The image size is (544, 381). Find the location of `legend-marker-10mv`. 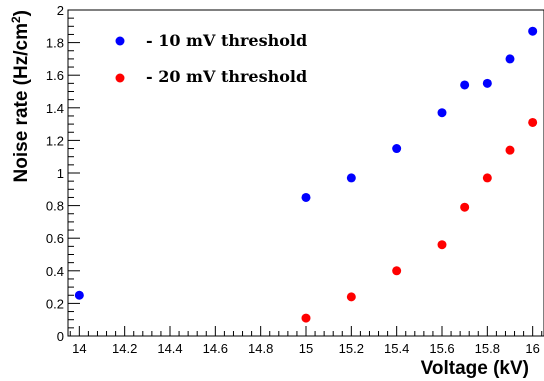

legend-marker-10mv is located at coordinates (120, 41).